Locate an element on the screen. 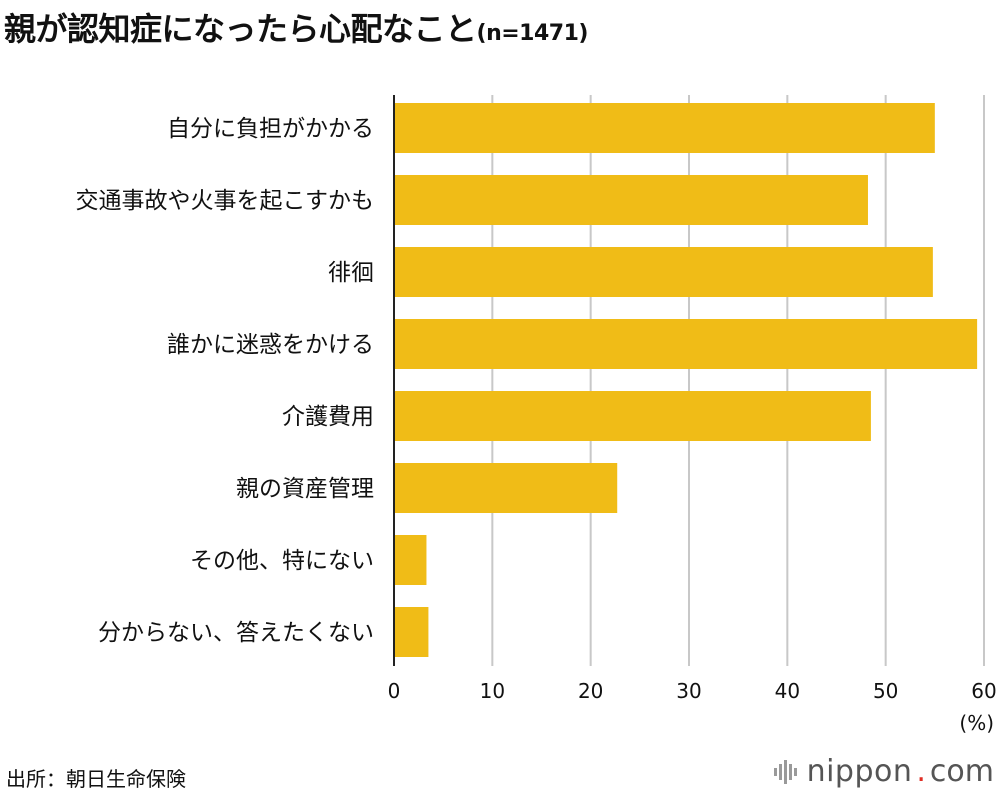 This screenshot has width=1000, height=796. sample-size: (n=1471) is located at coordinates (532, 33).